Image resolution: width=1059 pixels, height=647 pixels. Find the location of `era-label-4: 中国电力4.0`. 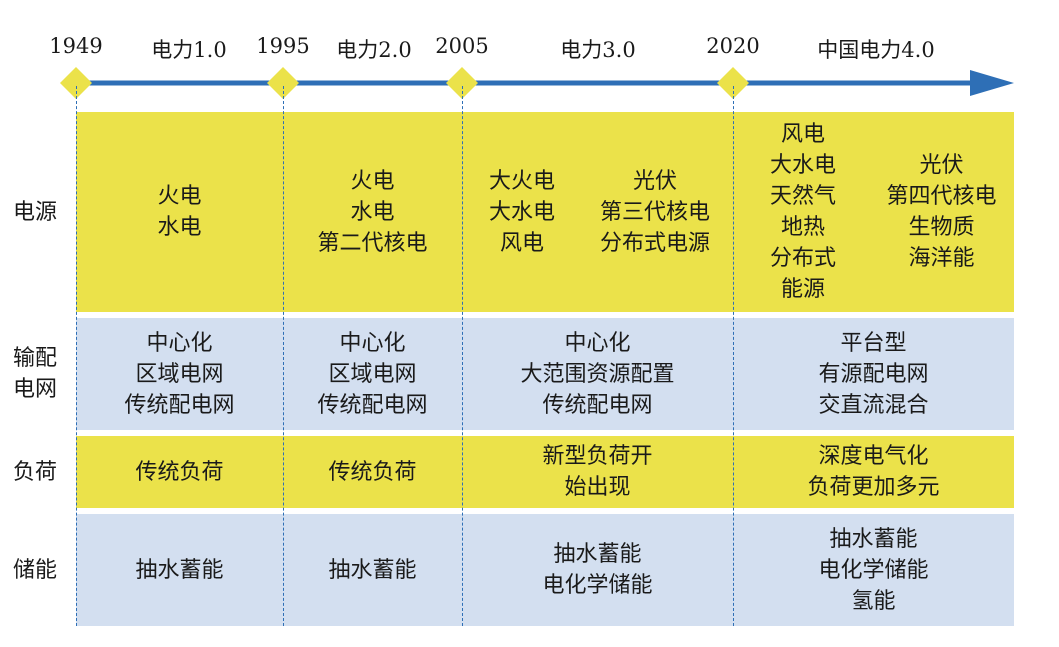

era-label-4: 中国电力4.0 is located at coordinates (876, 50).